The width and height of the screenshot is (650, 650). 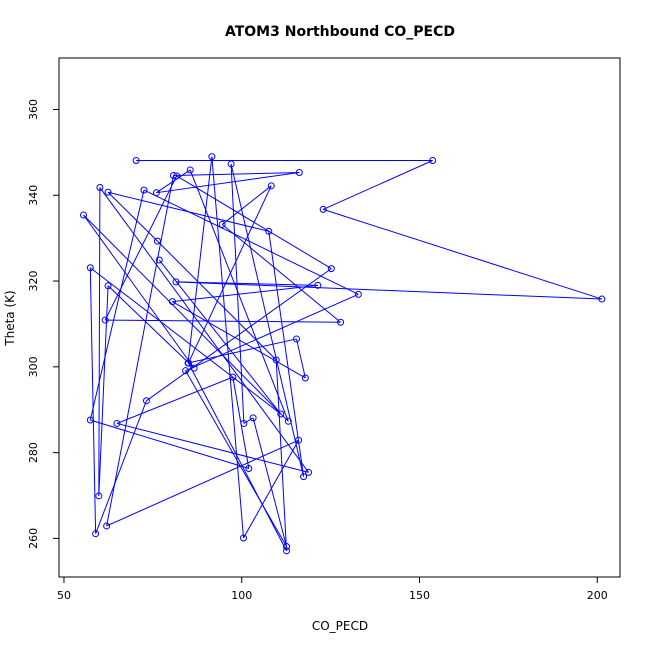 What do you see at coordinates (10, 318) in the screenshot?
I see `y-axis-label: Theta (K)` at bounding box center [10, 318].